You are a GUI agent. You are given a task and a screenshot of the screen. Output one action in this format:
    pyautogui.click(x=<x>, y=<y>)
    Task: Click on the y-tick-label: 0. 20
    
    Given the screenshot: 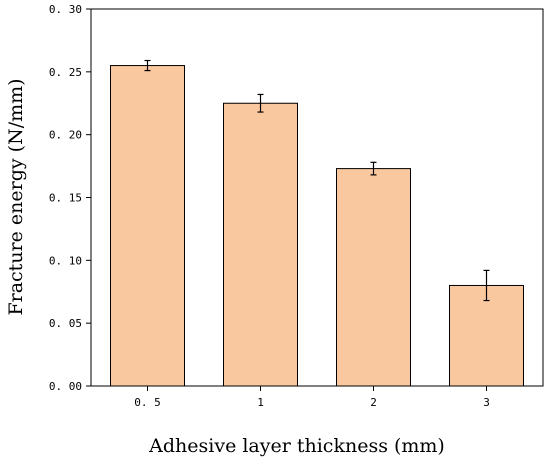 What is the action you would take?
    pyautogui.click(x=65, y=135)
    